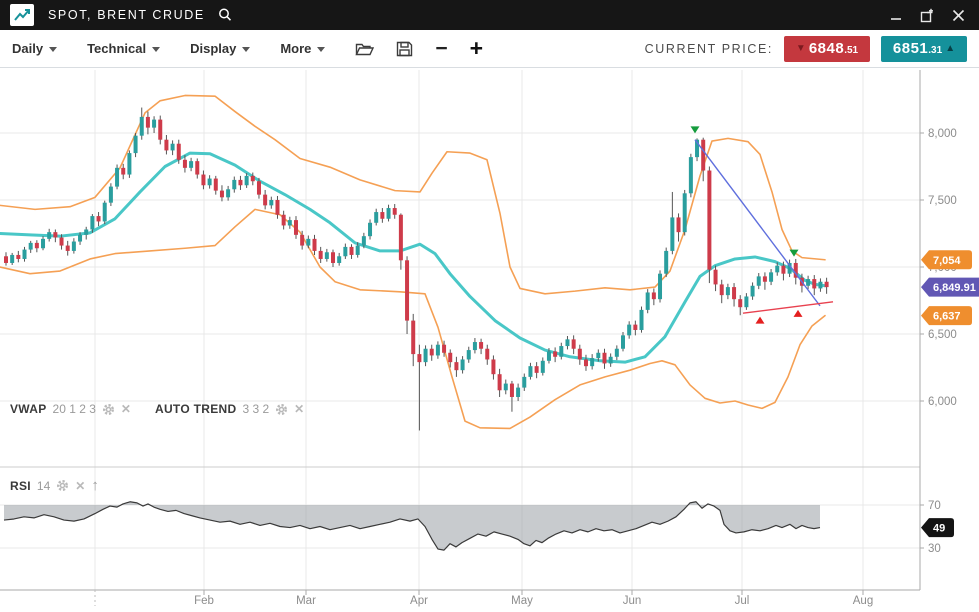 This screenshot has width=979, height=612. I want to click on svg-text: 8,000, so click(942, 134).